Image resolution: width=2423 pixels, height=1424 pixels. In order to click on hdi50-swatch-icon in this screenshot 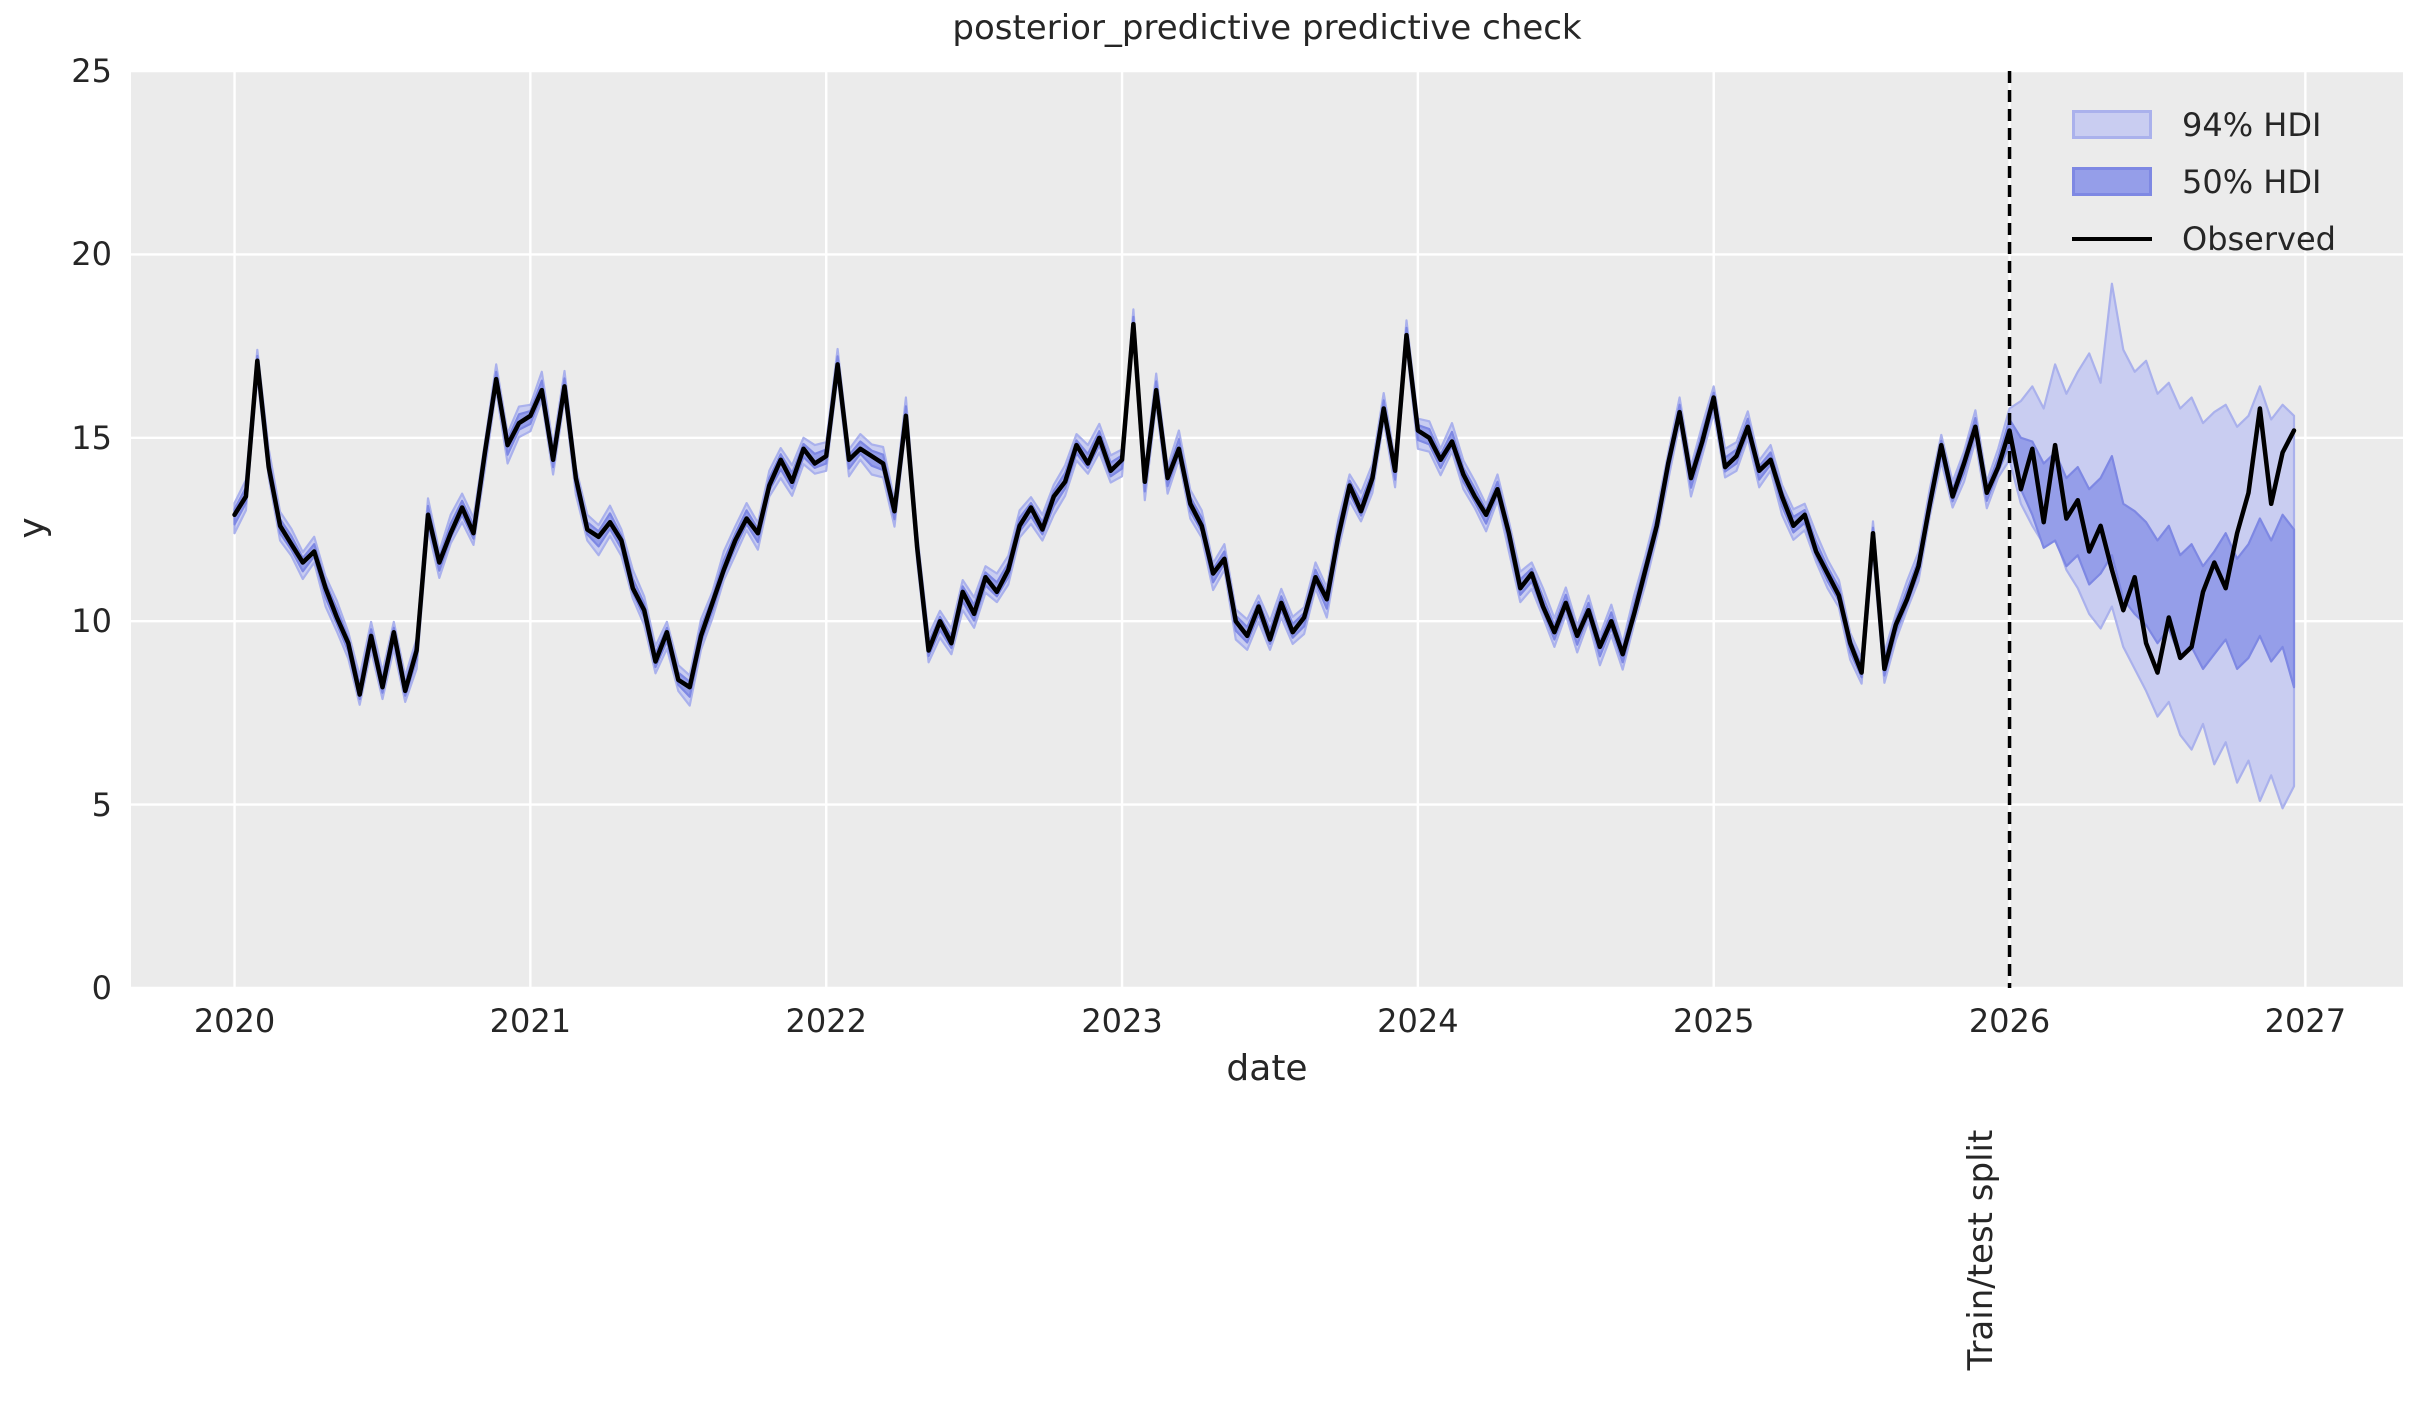, I will do `click(2112, 181)`.